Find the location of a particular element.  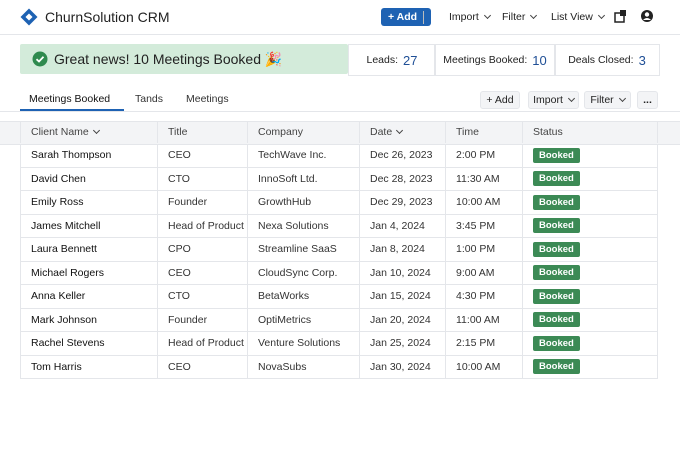

cell-text: CTO is located at coordinates (179, 296).